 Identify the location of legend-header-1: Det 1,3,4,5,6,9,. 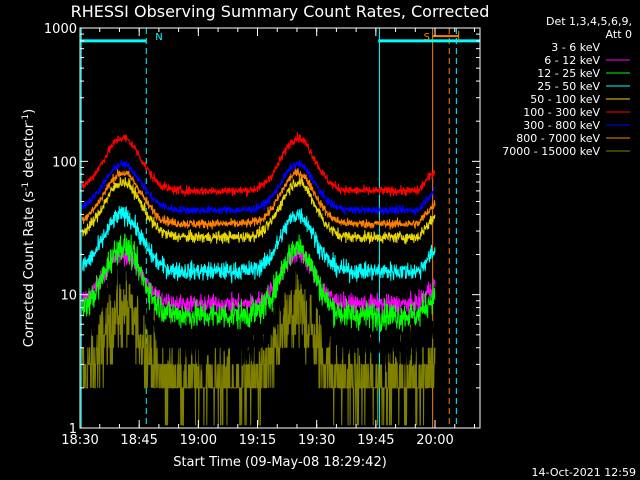
(589, 21).